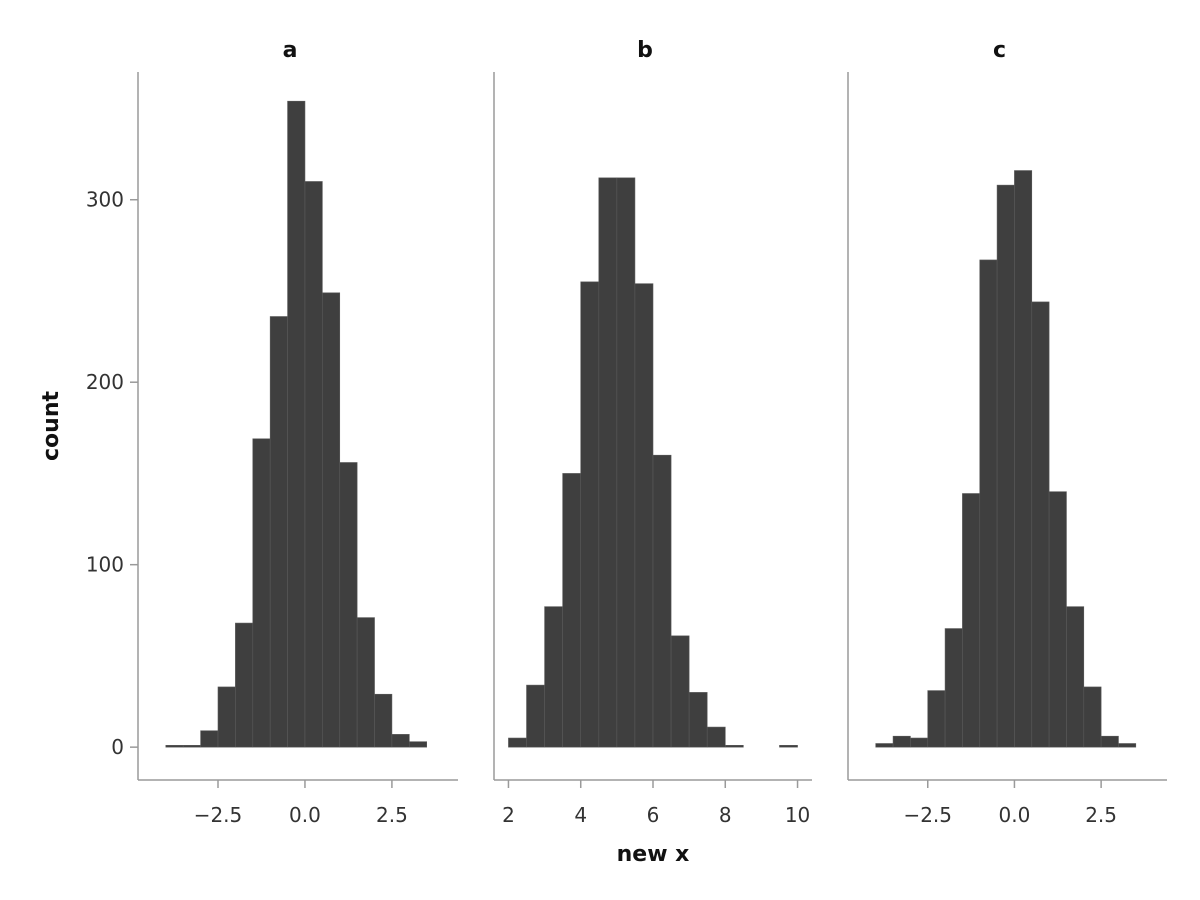  What do you see at coordinates (653, 815) in the screenshot?
I see `x-tick-label: 6` at bounding box center [653, 815].